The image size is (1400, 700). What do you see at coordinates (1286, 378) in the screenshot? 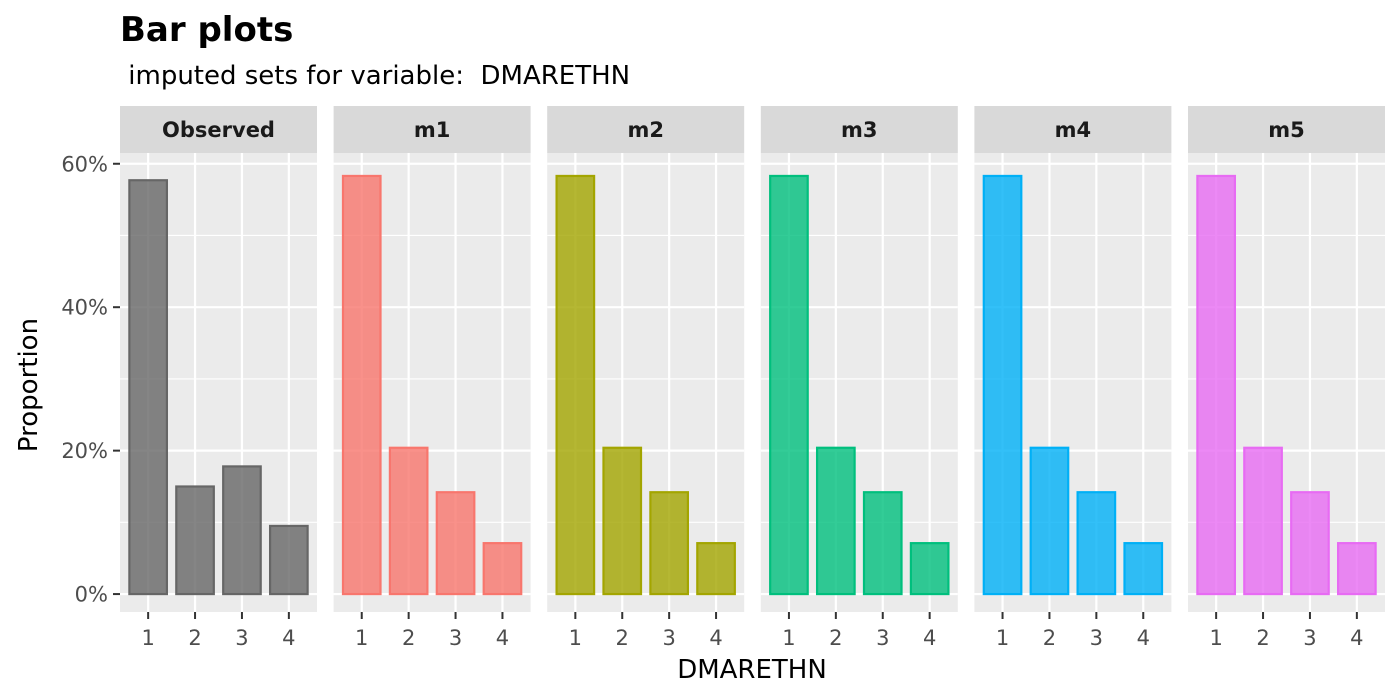
I see `facet-panel-m5: m5 1 2 3 4` at bounding box center [1286, 378].